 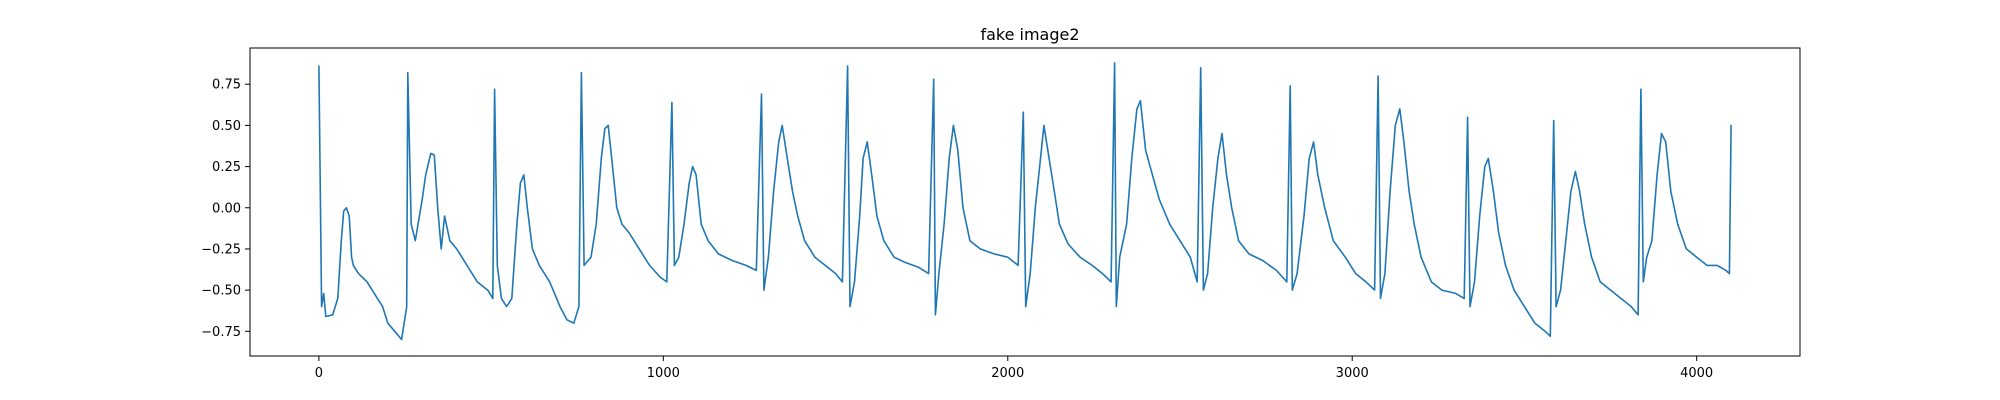 What do you see at coordinates (221, 291) in the screenshot?
I see `y-tick-label: −0.50` at bounding box center [221, 291].